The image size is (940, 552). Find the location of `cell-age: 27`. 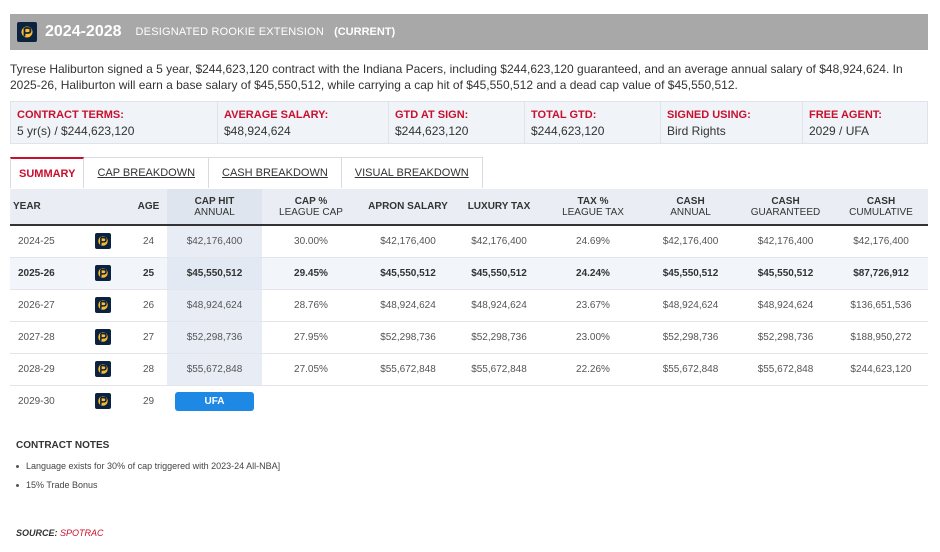

cell-age: 27 is located at coordinates (148, 337).